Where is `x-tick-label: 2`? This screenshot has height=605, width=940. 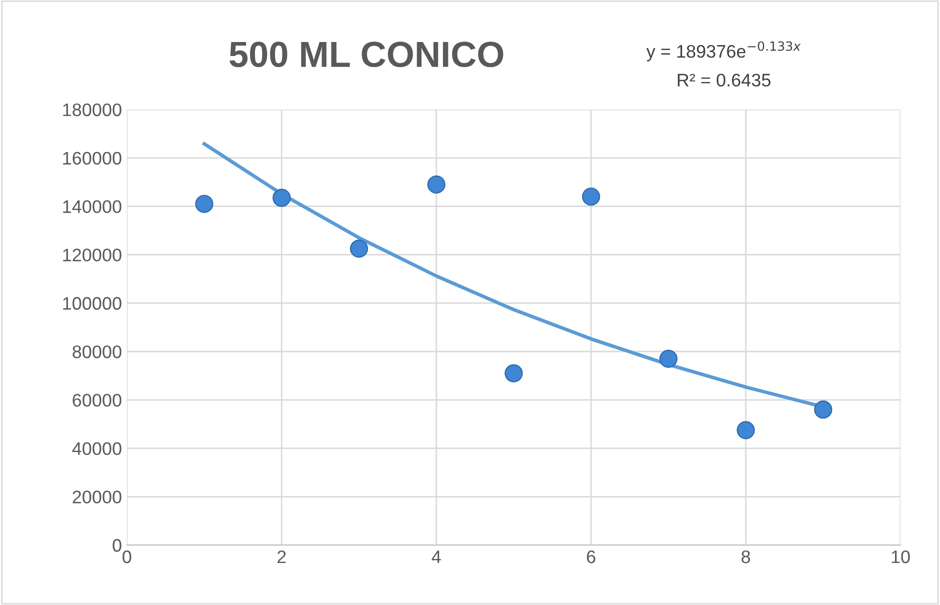 x-tick-label: 2 is located at coordinates (282, 557).